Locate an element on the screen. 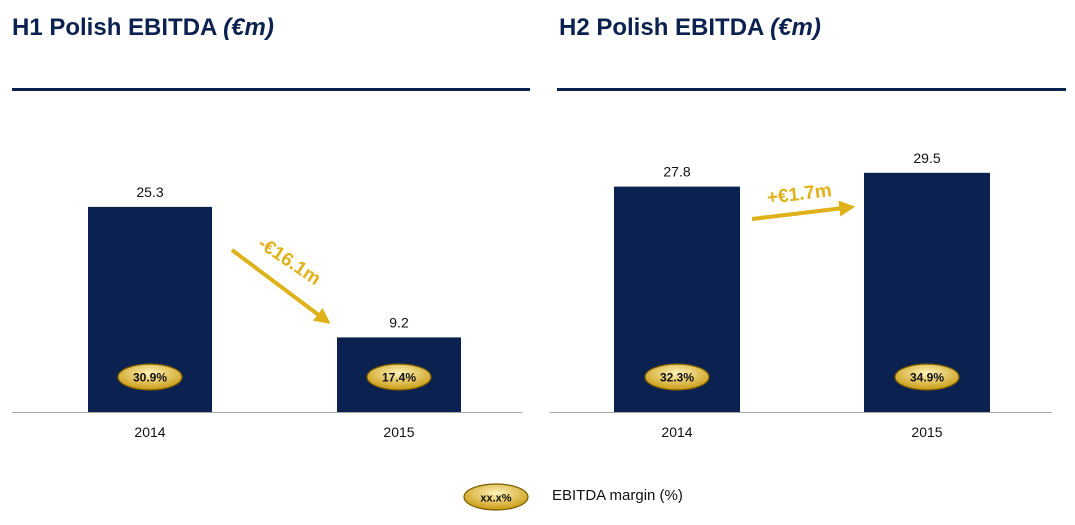  legend: xx.x% EBITDA margin (%) is located at coordinates (662, 498).